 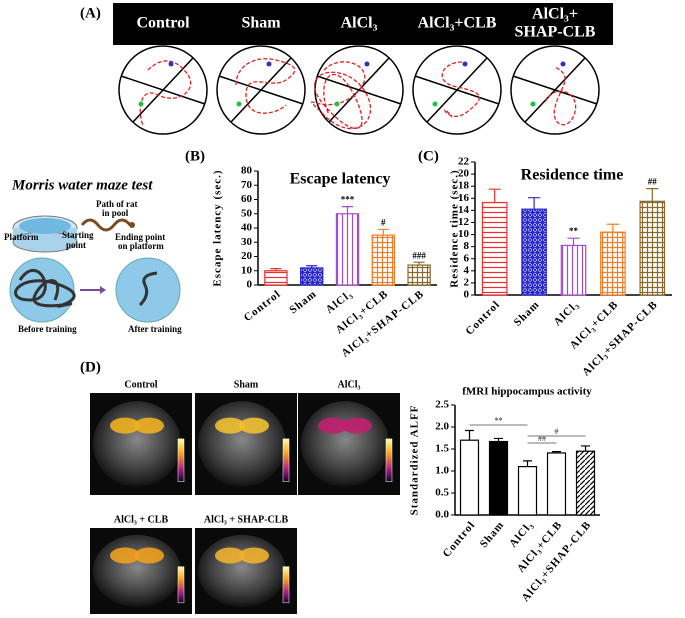 What do you see at coordinates (467, 258) in the screenshot?
I see `y-tick-label: 6` at bounding box center [467, 258].